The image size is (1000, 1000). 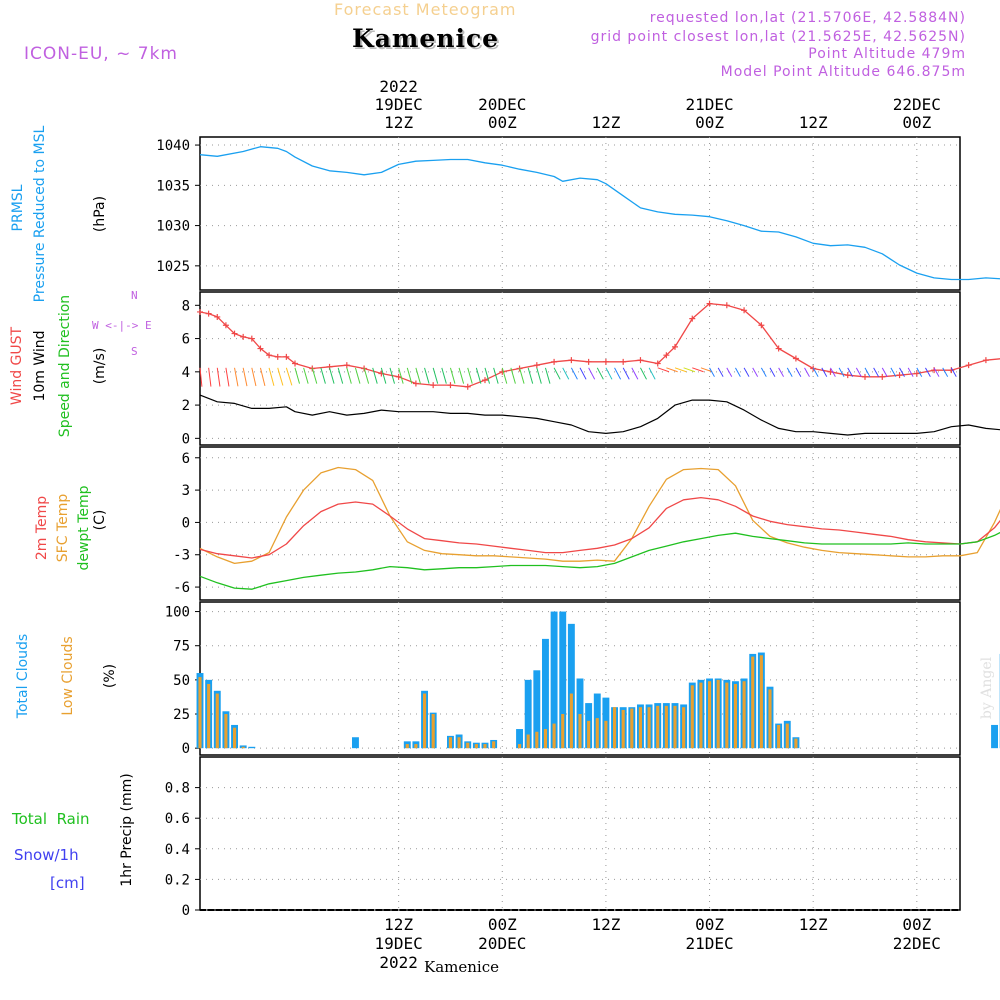 What do you see at coordinates (599, 560) in the screenshot?
I see `dewpt-line` at bounding box center [599, 560].